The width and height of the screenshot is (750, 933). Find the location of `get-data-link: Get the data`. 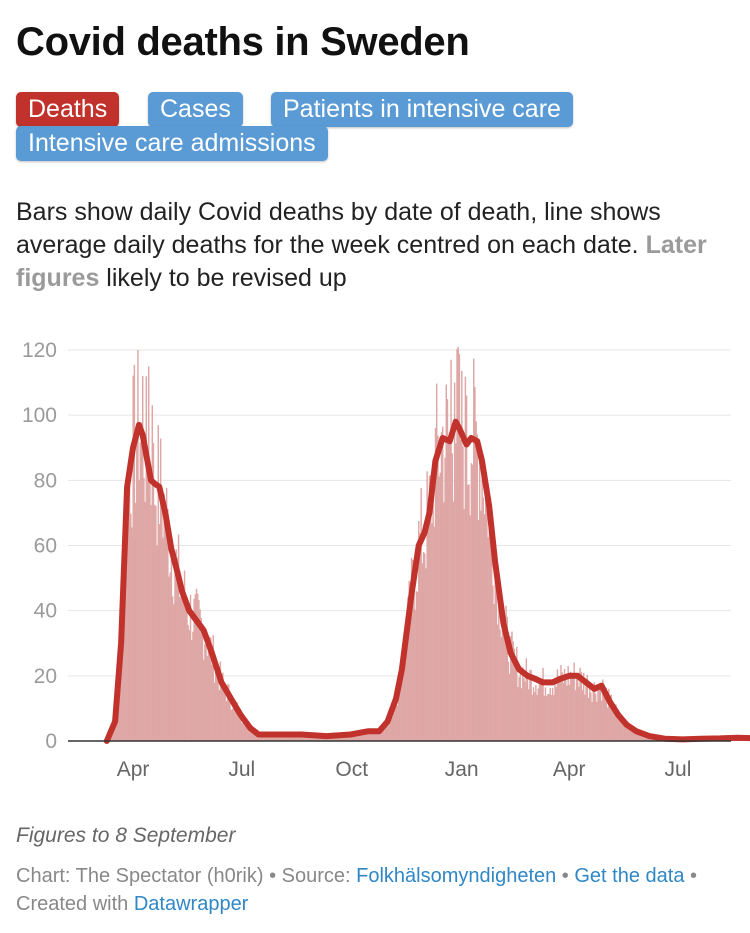

get-data-link: Get the data is located at coordinates (629, 876).